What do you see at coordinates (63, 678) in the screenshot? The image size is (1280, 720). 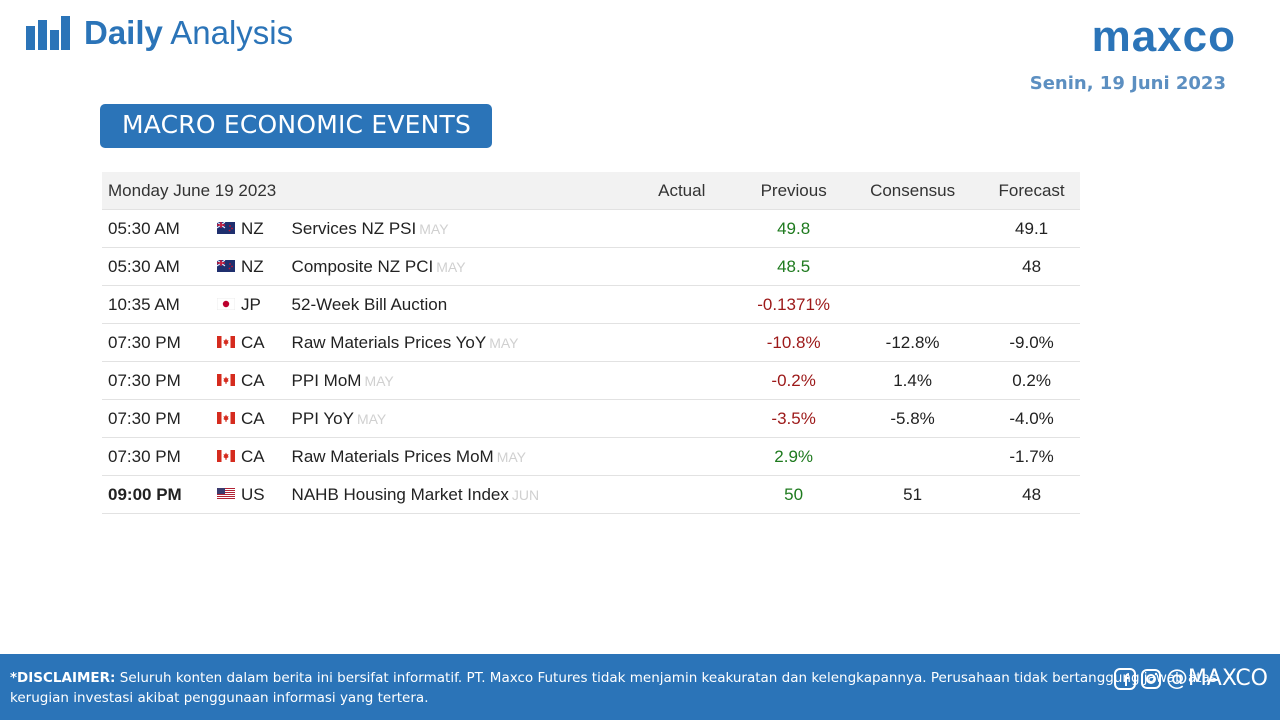 I see `disclaimer-label: *DISCLAIMER:` at bounding box center [63, 678].